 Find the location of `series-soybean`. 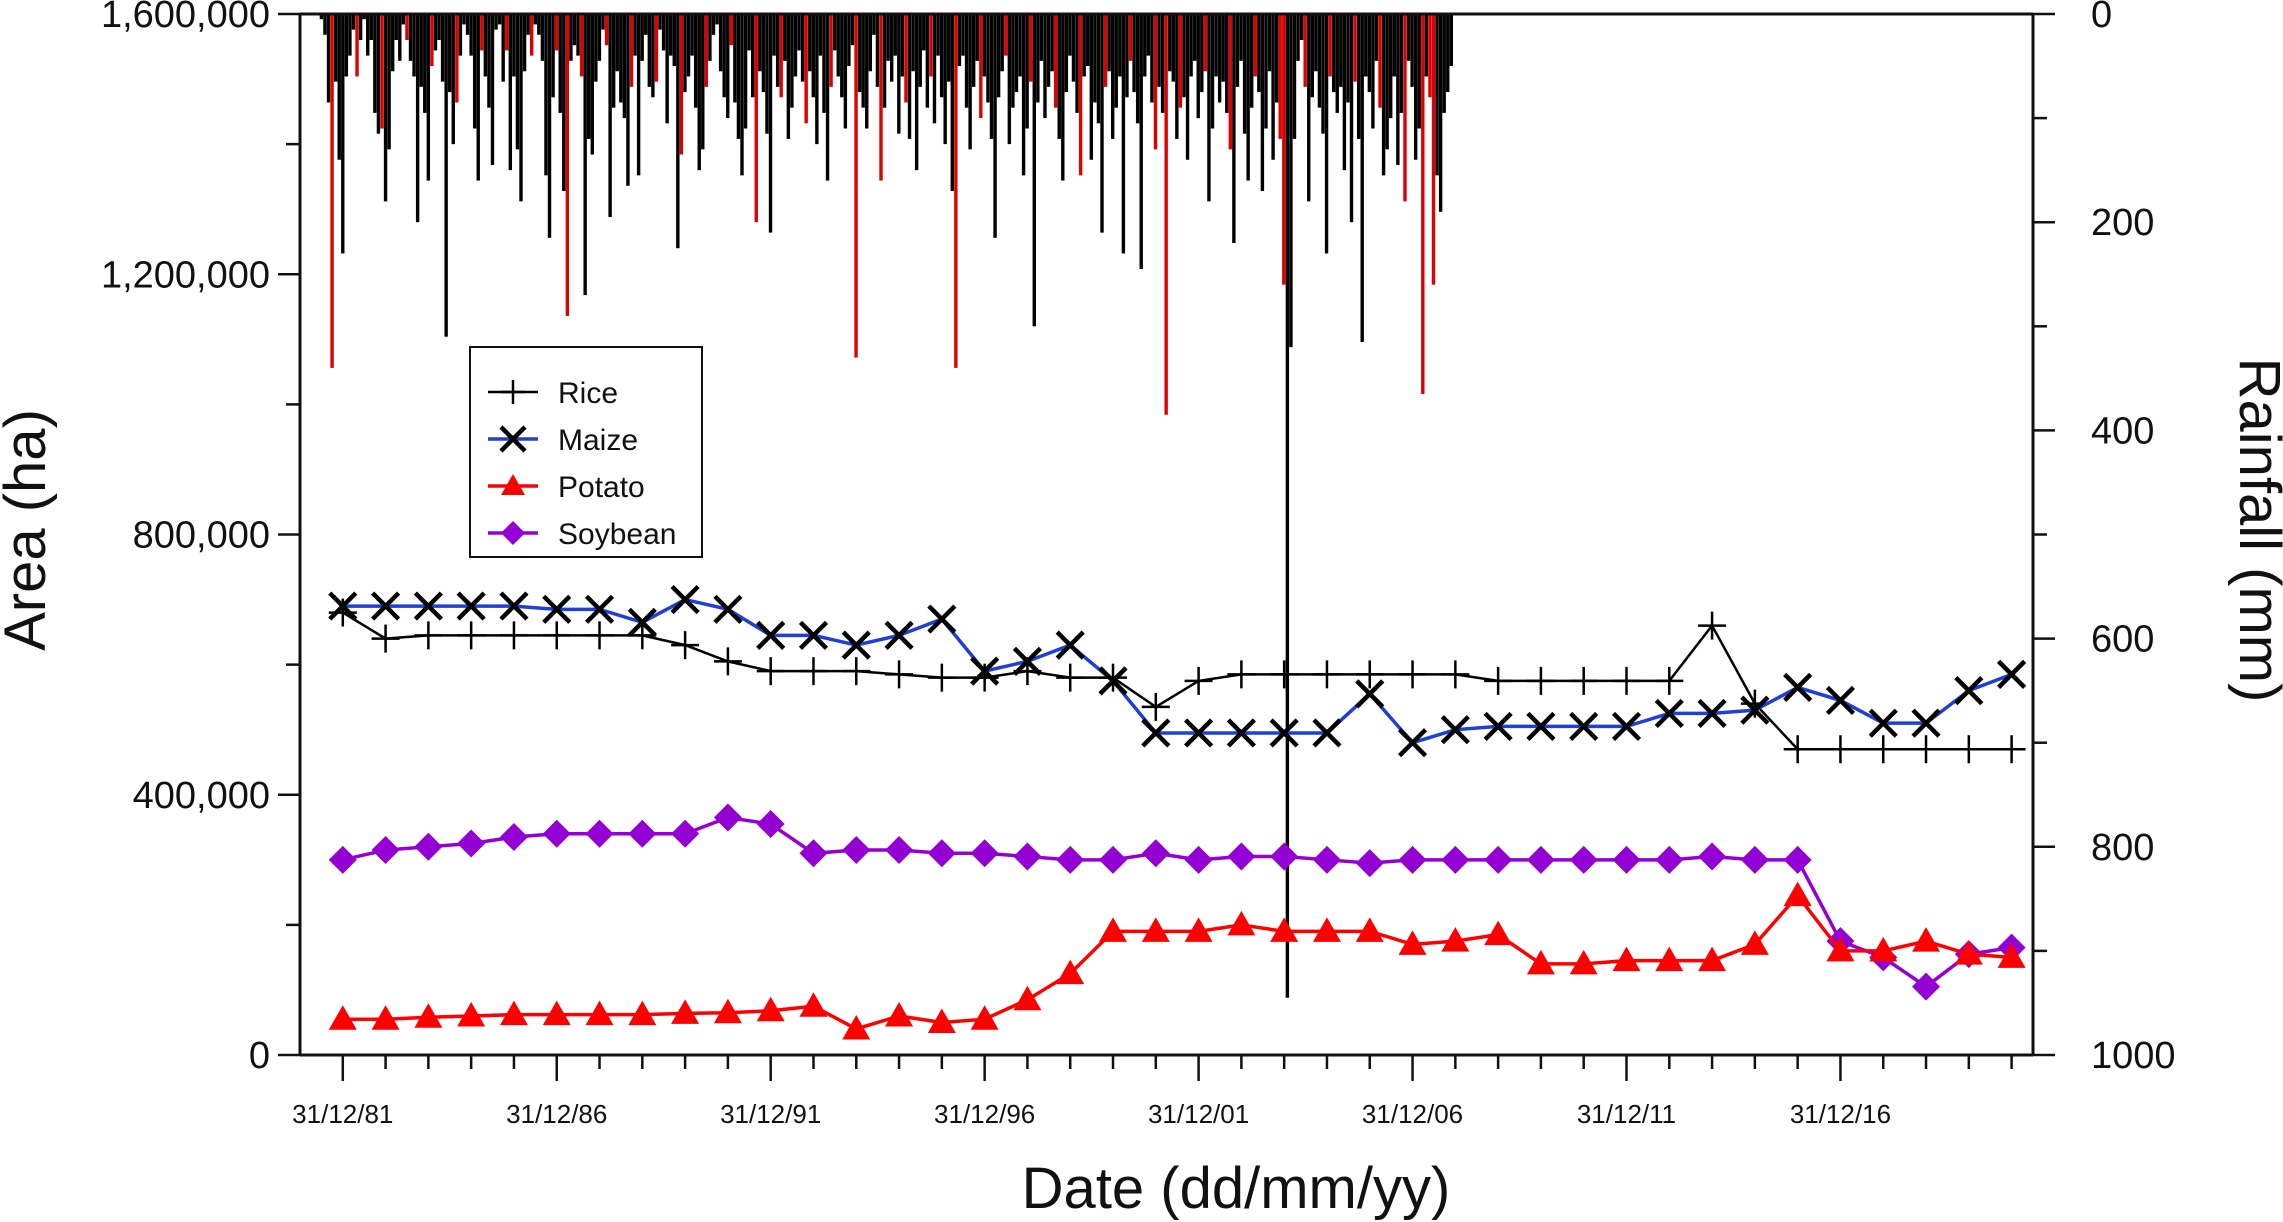

series-soybean is located at coordinates (1177, 902).